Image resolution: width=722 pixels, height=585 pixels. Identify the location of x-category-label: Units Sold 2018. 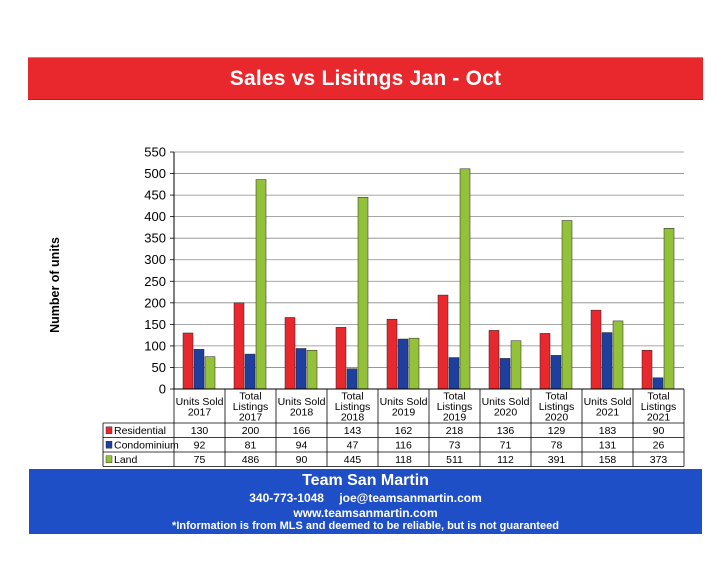
(302, 407).